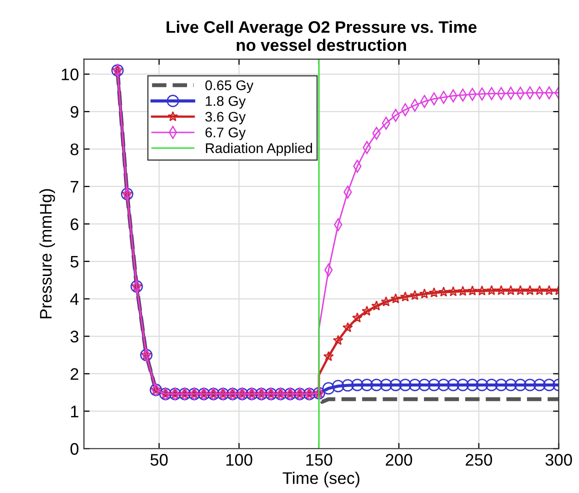  I want to click on y-tick-label: 1, so click(74, 412).